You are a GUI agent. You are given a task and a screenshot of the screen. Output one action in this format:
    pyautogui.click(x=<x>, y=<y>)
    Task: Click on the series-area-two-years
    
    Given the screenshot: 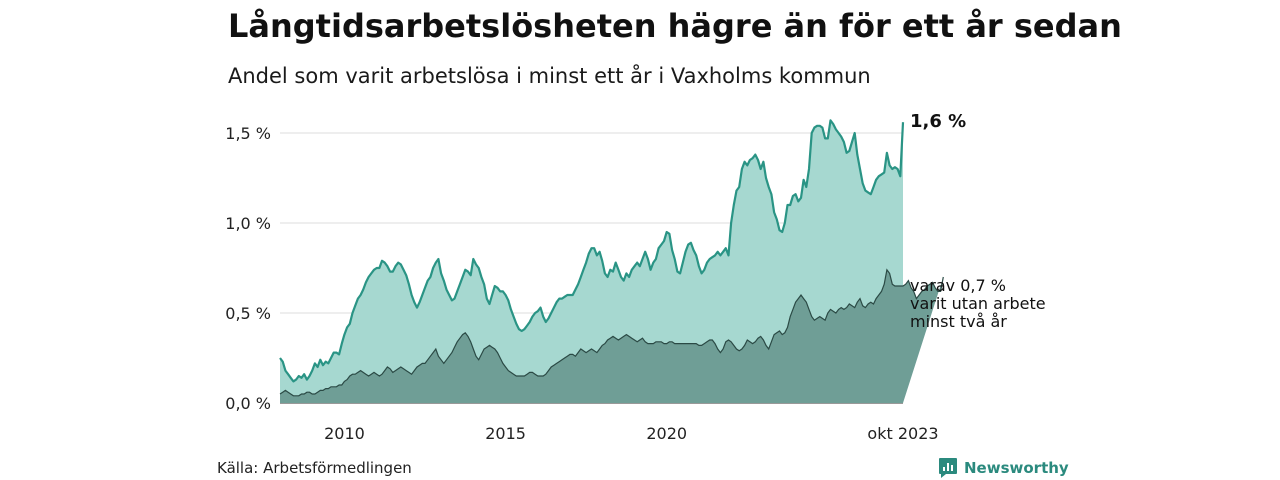 What is the action you would take?
    pyautogui.click(x=612, y=336)
    